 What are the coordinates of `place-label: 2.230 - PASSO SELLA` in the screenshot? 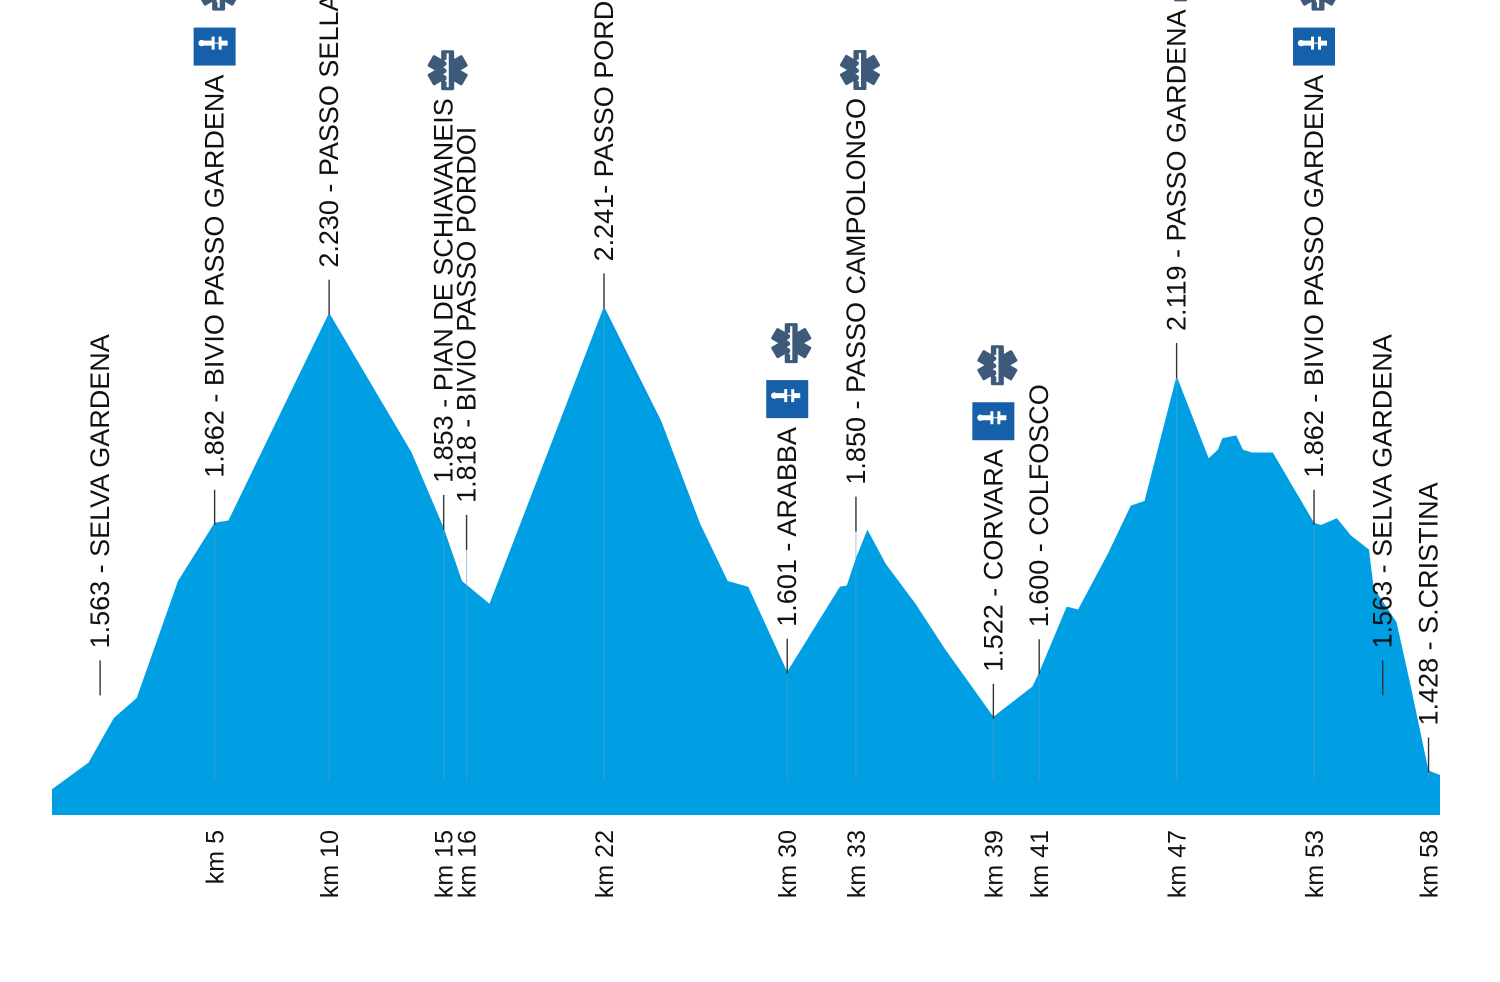 It's located at (329, 134).